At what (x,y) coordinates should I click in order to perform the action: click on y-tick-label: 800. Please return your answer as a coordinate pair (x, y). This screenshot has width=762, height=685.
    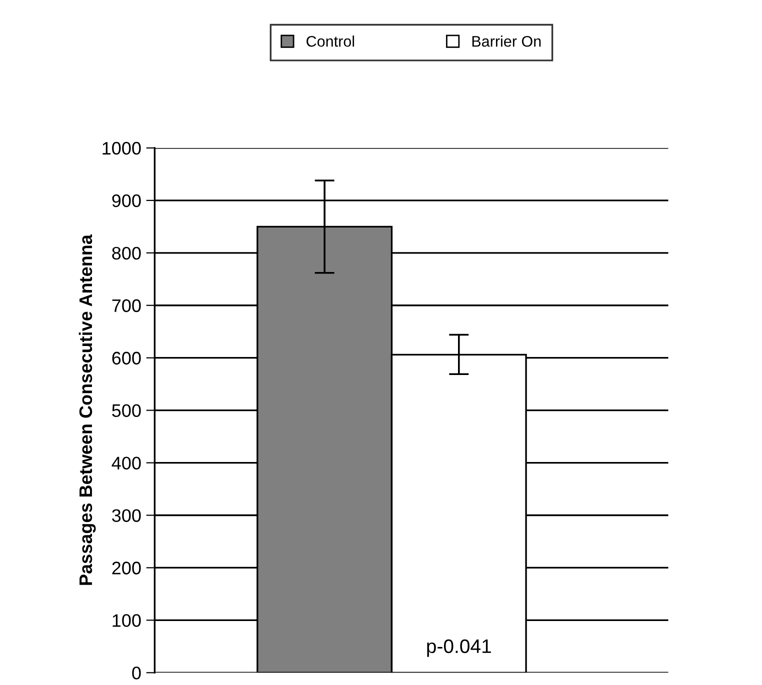
    Looking at the image, I should click on (126, 253).